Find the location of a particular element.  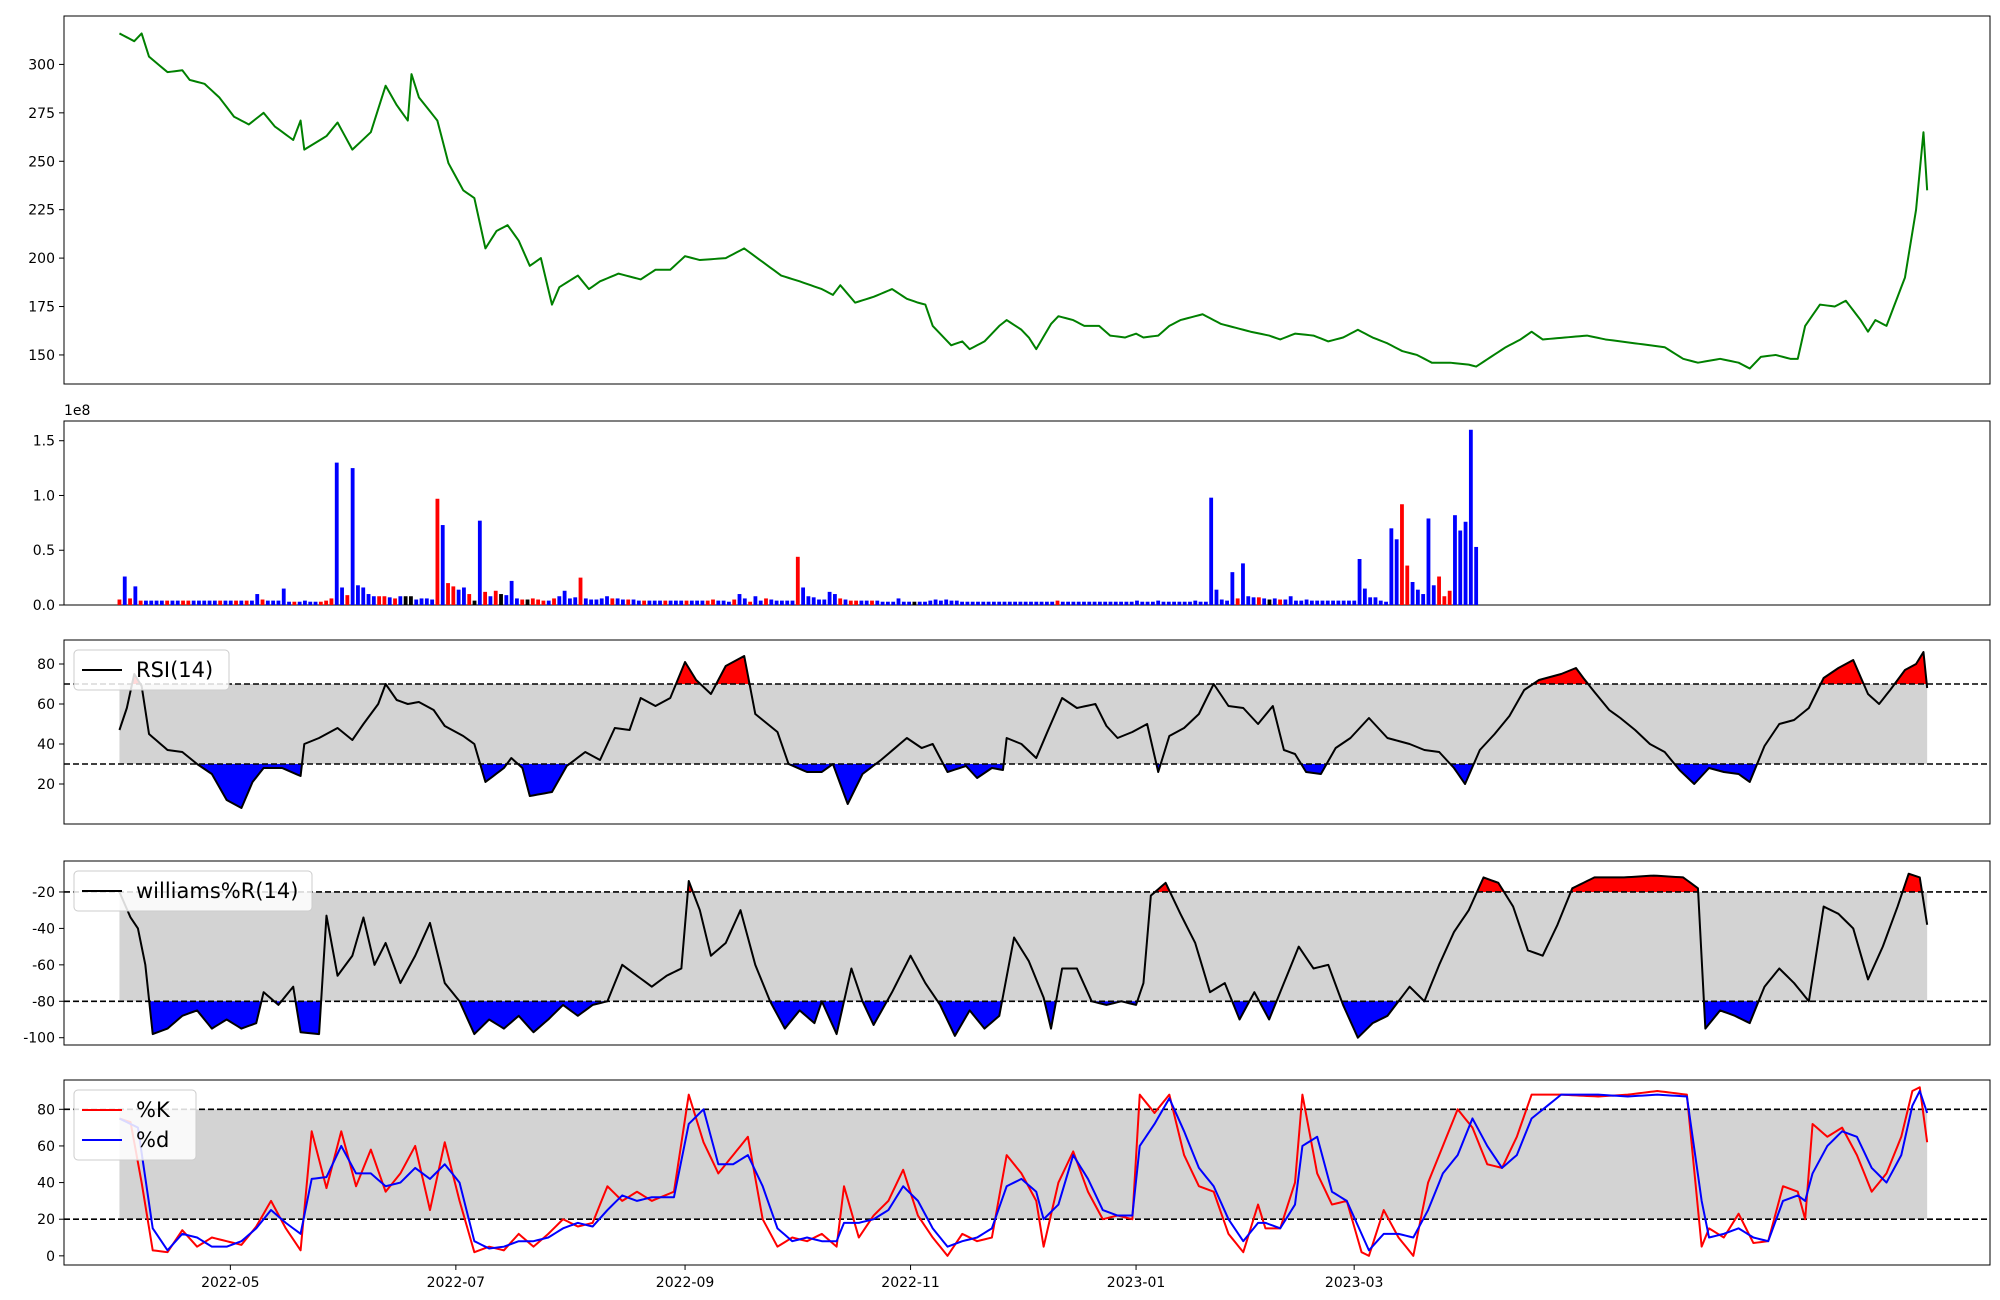

legend-label: %K is located at coordinates (153, 1110).